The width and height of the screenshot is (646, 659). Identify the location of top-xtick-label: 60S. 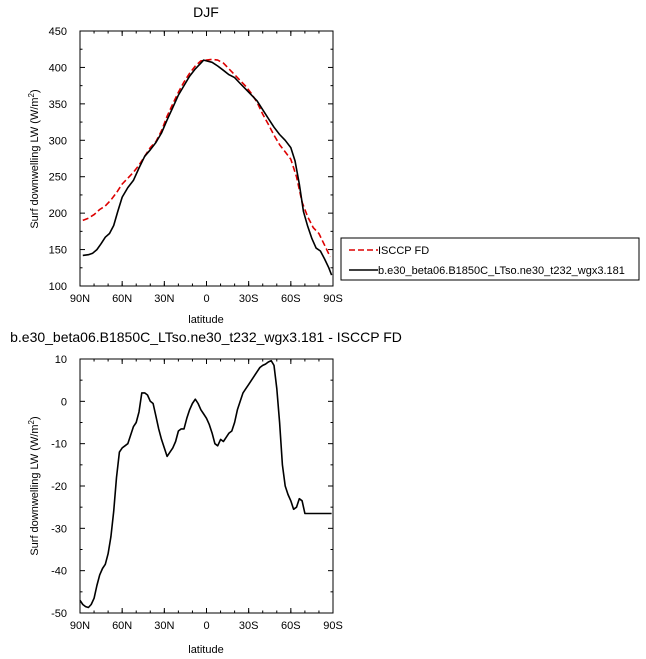
(291, 299).